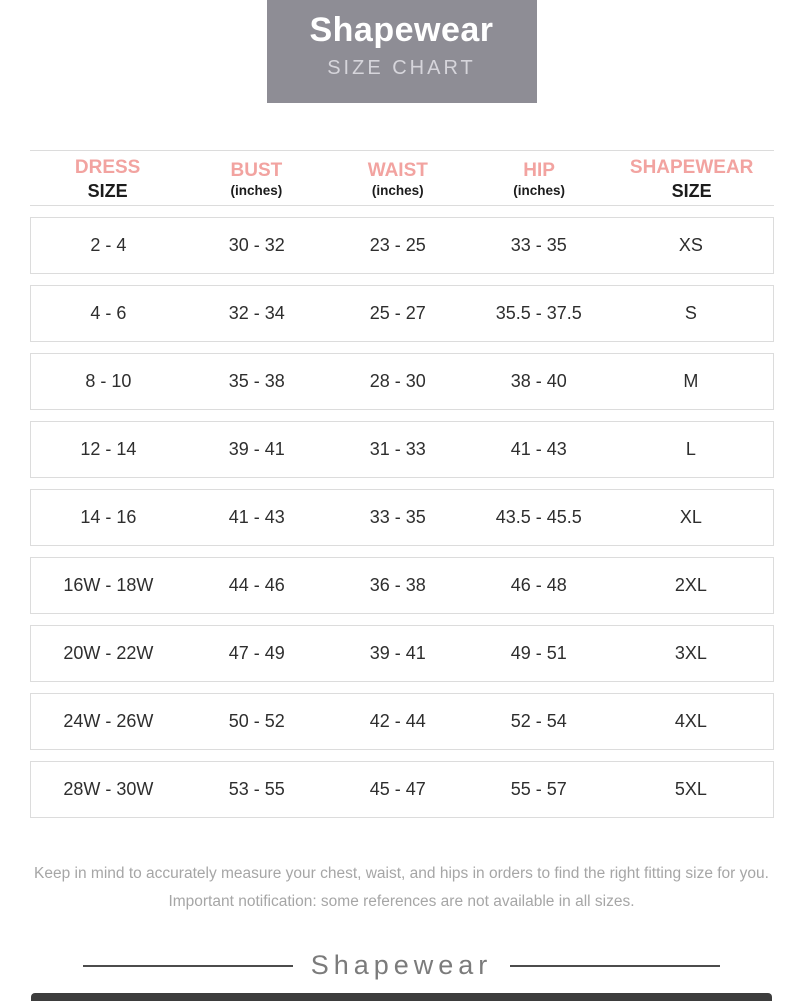 The height and width of the screenshot is (1001, 803). Describe the element at coordinates (538, 313) in the screenshot. I see `cell-hip: 35.5 - 37.5` at that location.